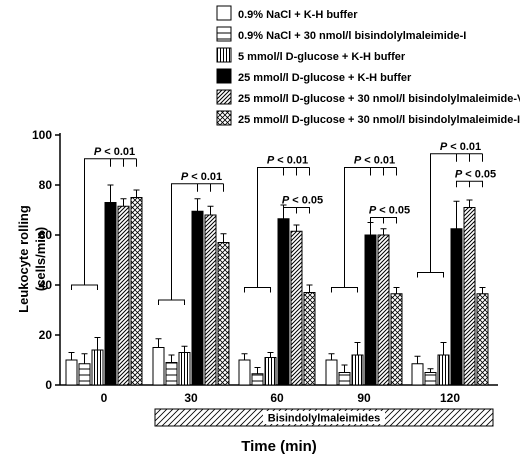  What do you see at coordinates (364, 398) in the screenshot?
I see `x-tick-label: 90` at bounding box center [364, 398].